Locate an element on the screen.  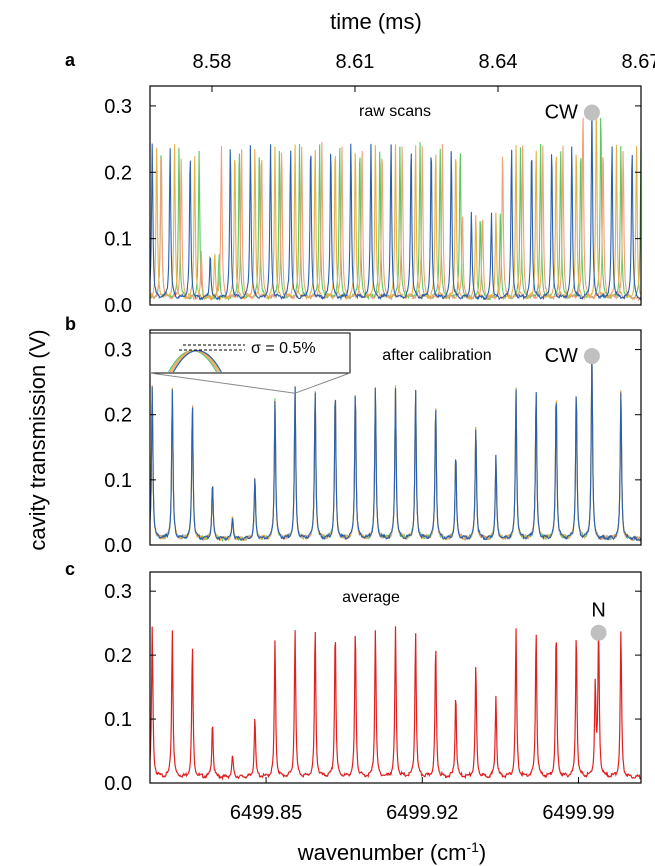
x-tick-label: 6499.92 is located at coordinates (422, 813).